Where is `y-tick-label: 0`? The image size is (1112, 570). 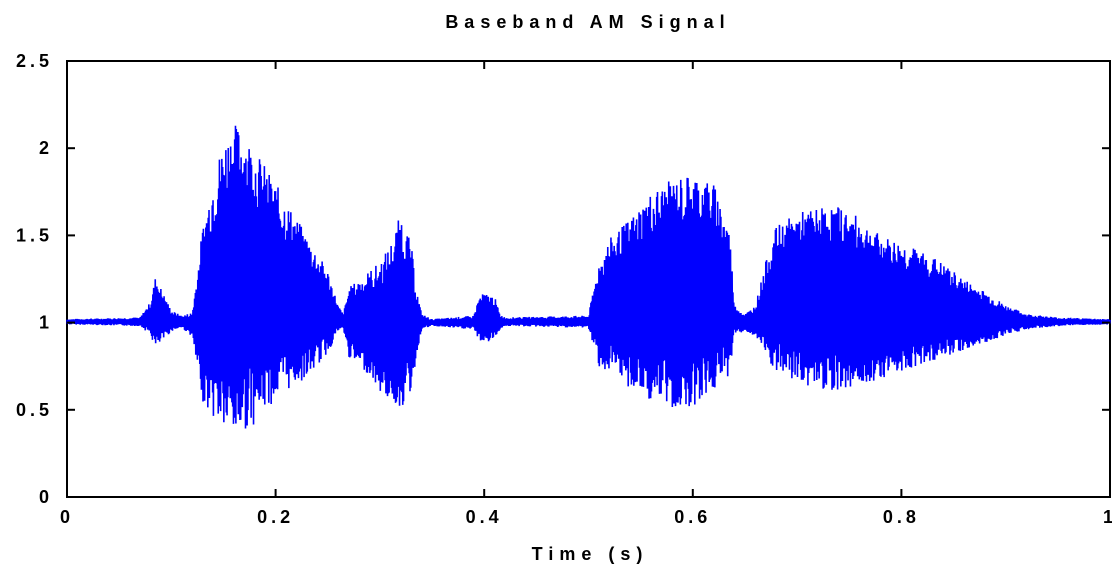 y-tick-label: 0 is located at coordinates (46, 497).